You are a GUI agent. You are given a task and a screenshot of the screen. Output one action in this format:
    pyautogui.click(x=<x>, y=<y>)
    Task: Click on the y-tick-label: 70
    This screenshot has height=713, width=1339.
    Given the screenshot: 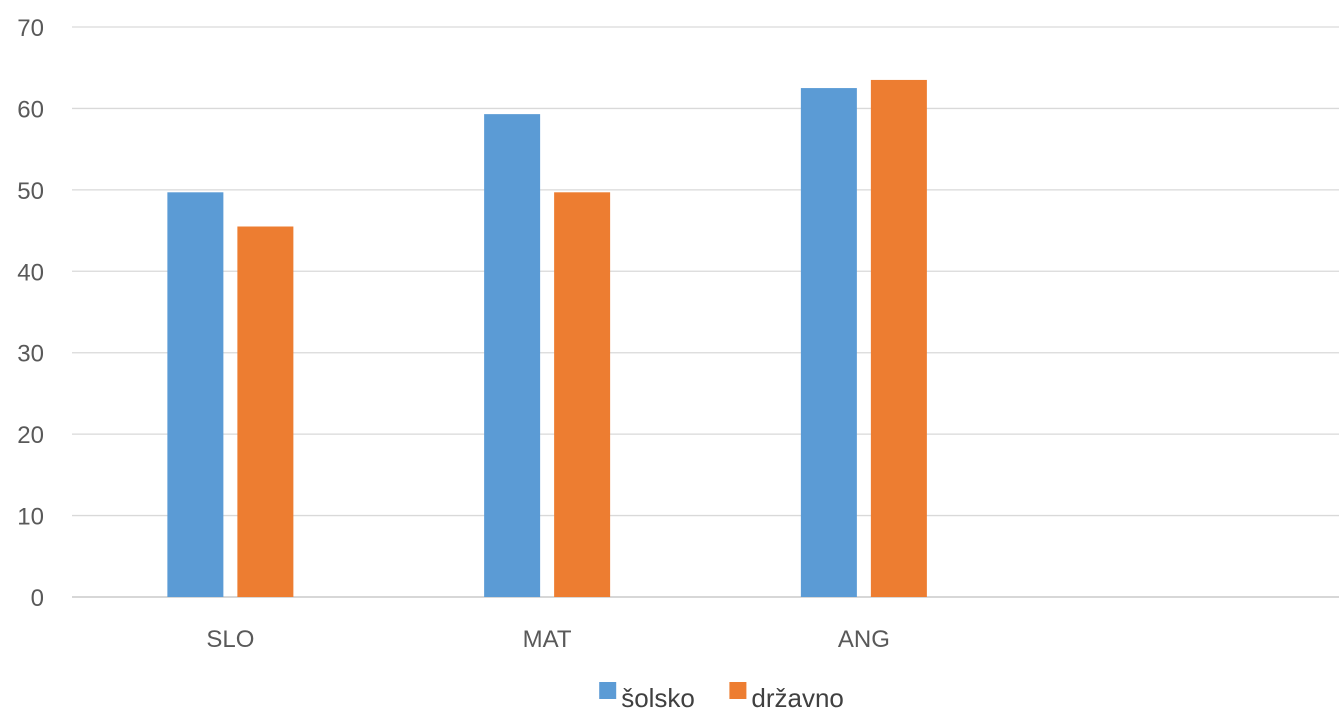 What is the action you would take?
    pyautogui.click(x=30, y=28)
    